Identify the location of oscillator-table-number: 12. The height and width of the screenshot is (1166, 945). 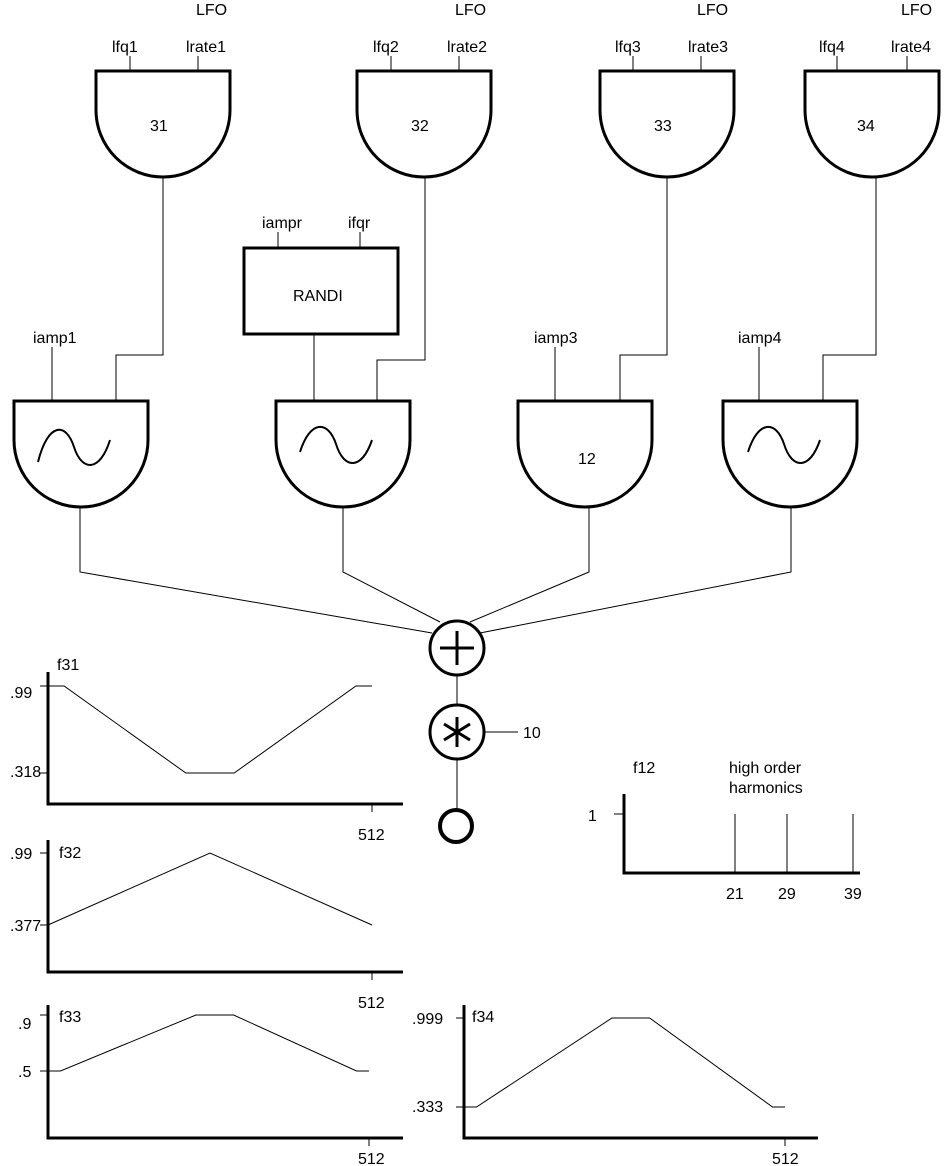
(587, 459).